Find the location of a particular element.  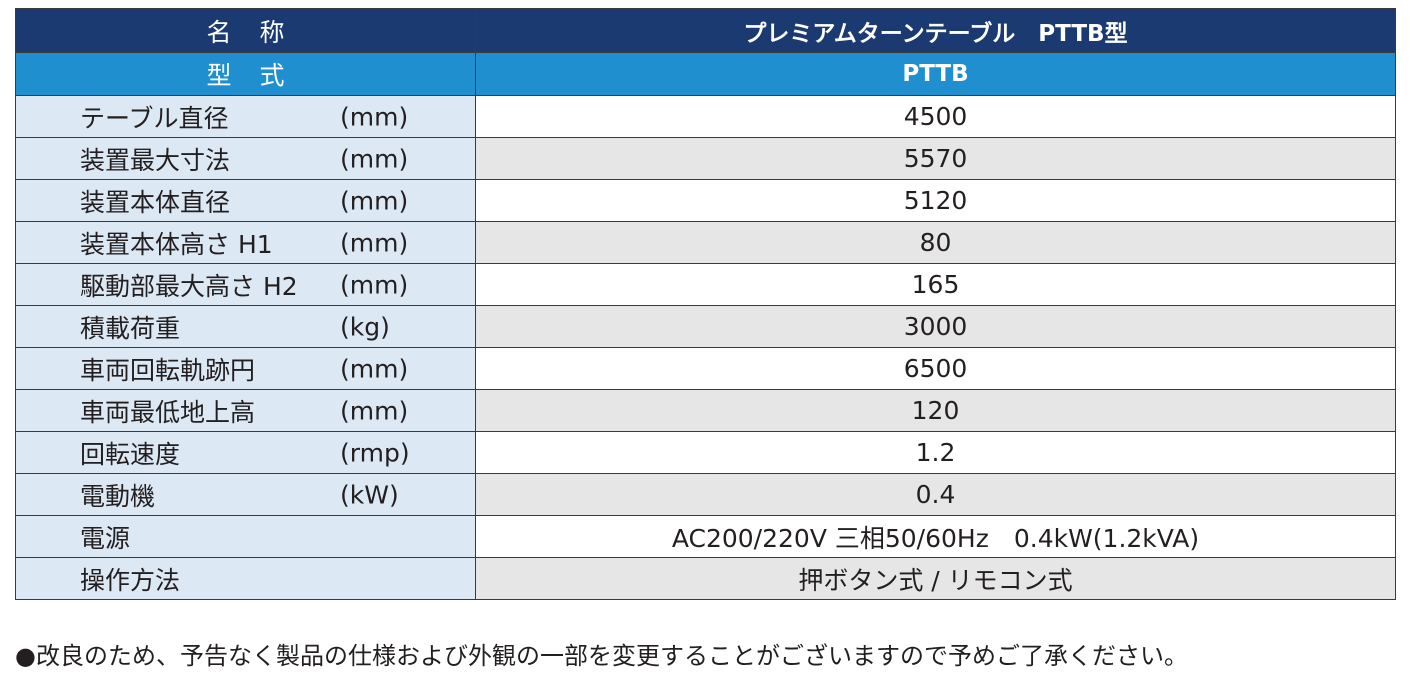

header-row-name: 名称 プレミアムターンテーブル PTTB型 is located at coordinates (705, 30).